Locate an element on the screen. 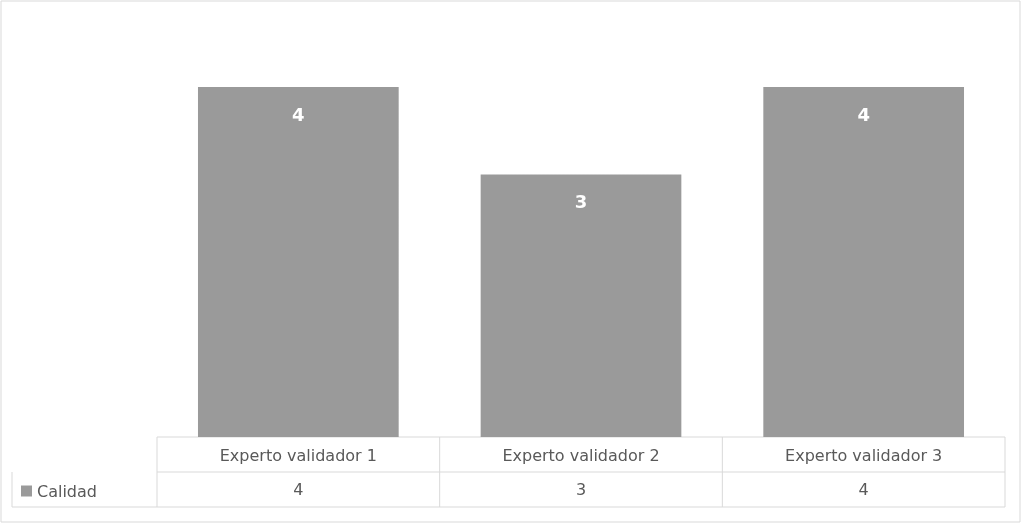 The width and height of the screenshot is (1021, 523). data-label: 3 is located at coordinates (581, 201).